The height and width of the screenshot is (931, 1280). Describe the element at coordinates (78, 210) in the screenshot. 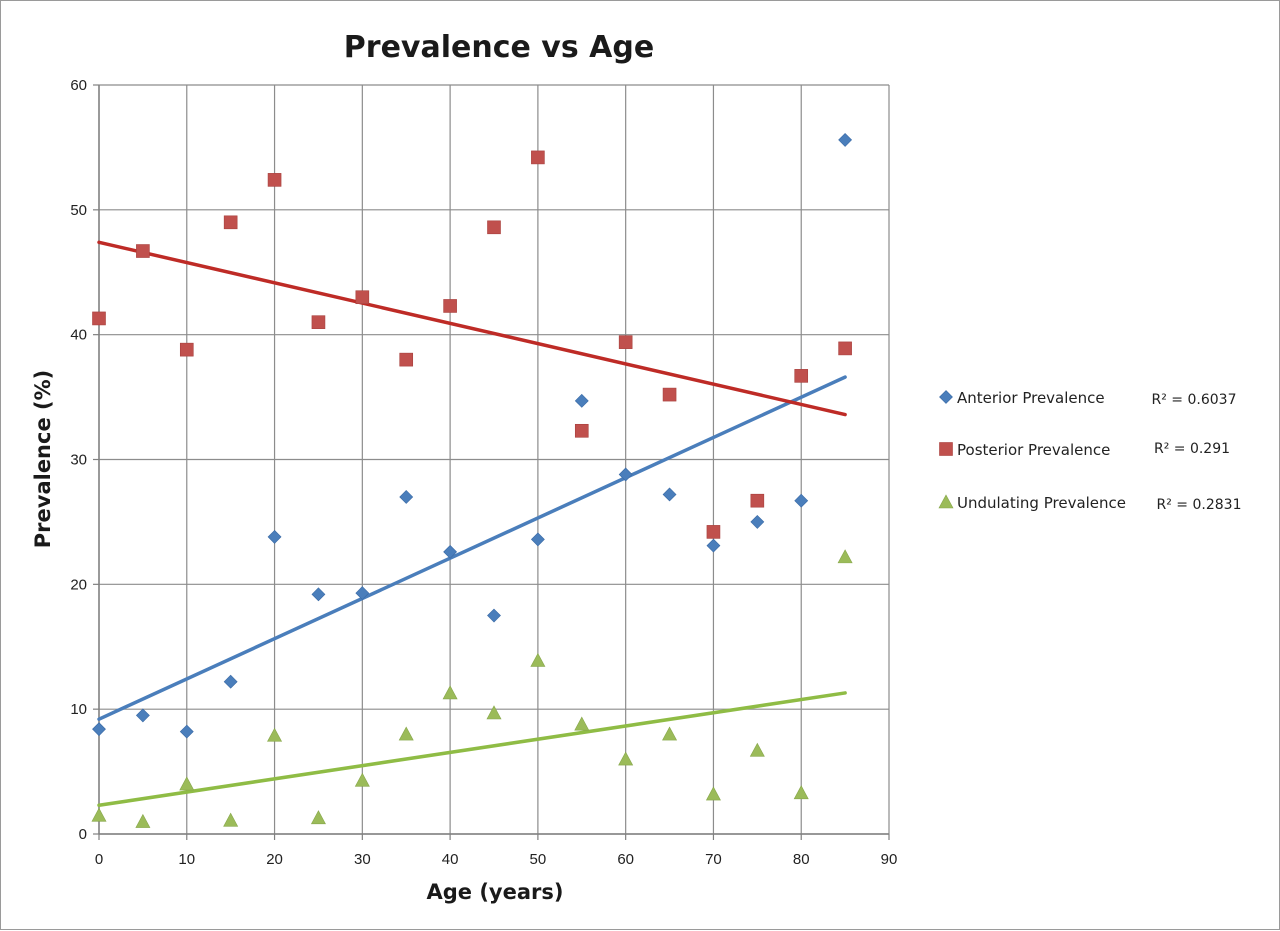

I see `y-tick-label: 50` at that location.